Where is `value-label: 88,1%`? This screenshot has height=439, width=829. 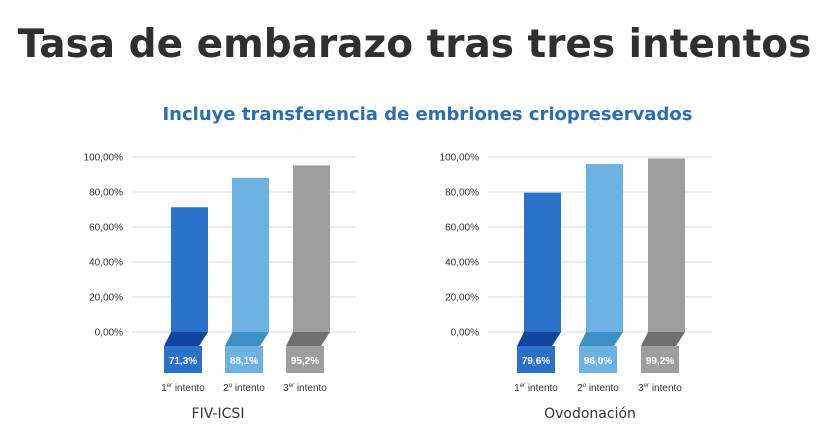 value-label: 88,1% is located at coordinates (244, 361).